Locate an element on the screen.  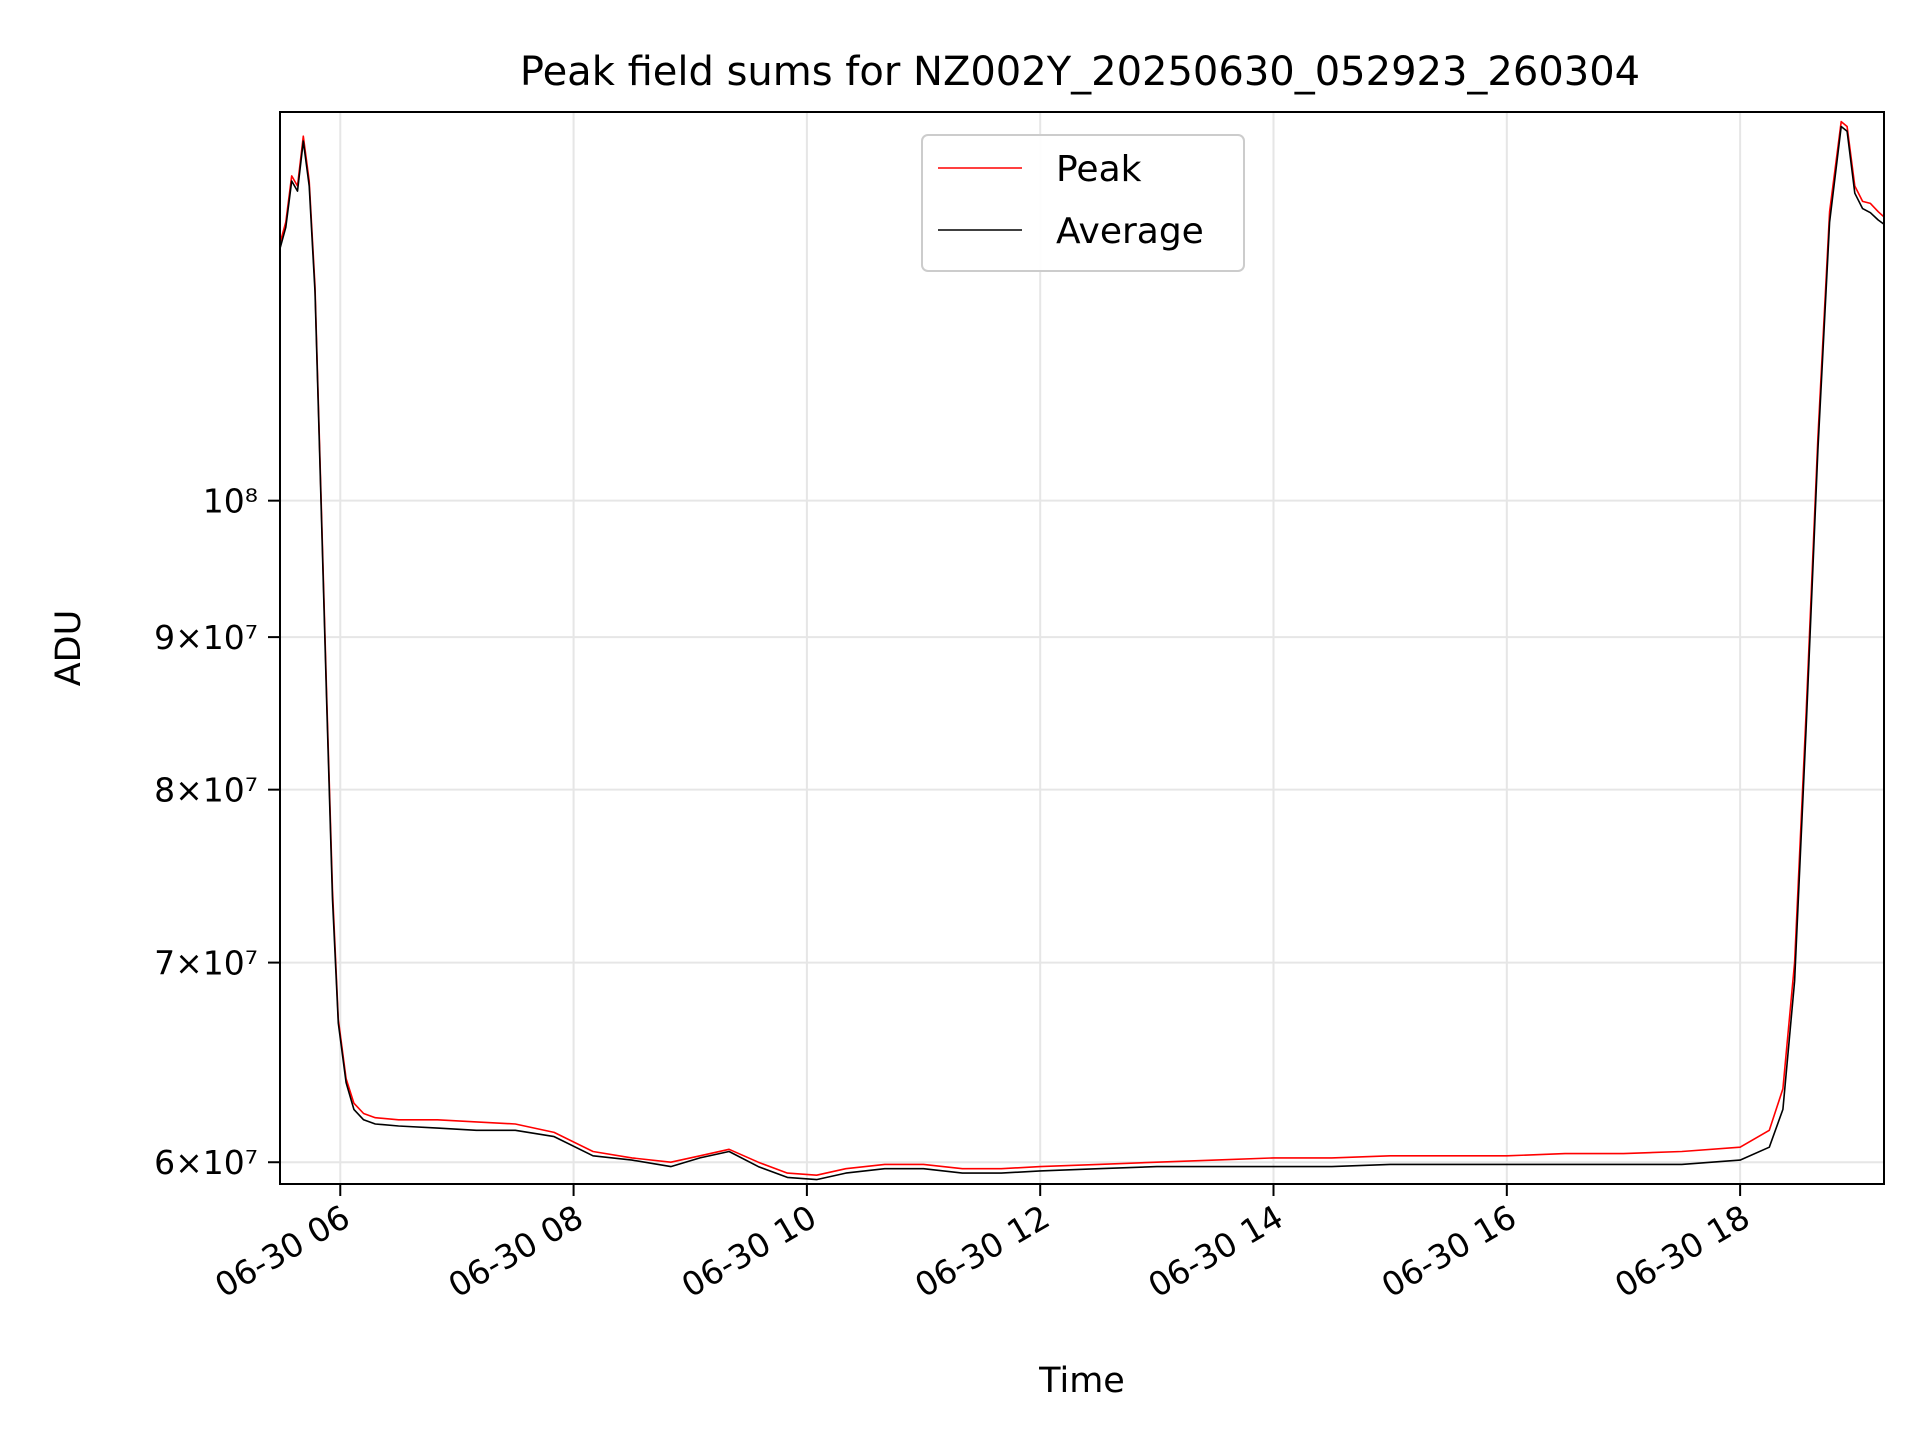
y-tick-label: 7×10⁷ is located at coordinates (206, 963).